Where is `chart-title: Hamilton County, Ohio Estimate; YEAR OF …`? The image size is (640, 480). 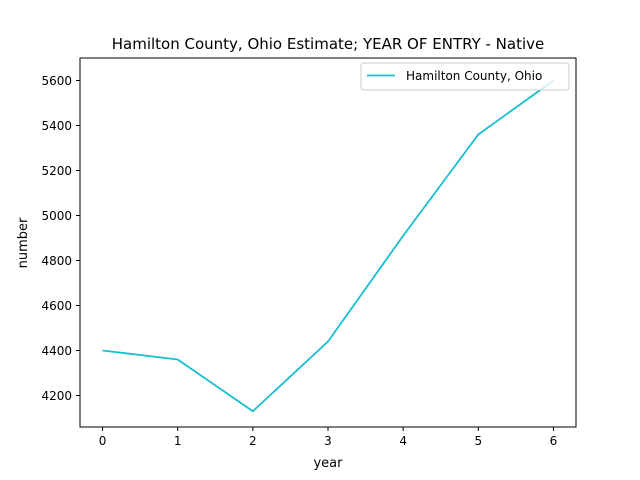 chart-title: Hamilton County, Ohio Estimate; YEAR OF … is located at coordinates (328, 44).